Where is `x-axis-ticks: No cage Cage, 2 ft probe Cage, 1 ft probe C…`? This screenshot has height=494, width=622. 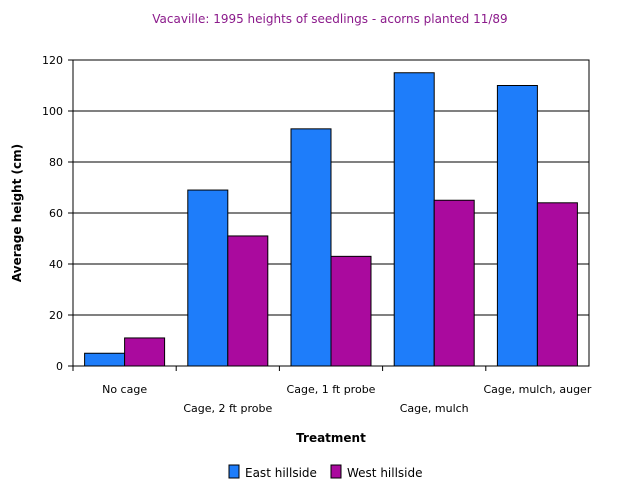
x-axis-ticks: No cage Cage, 2 ft probe Cage, 1 ft probe C… is located at coordinates (332, 390).